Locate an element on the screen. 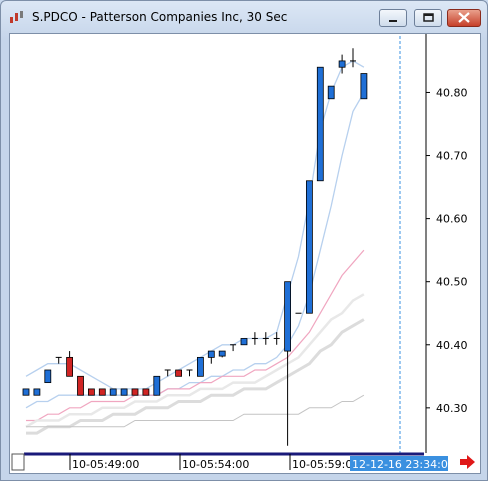 Image resolution: width=488 pixels, height=481 pixels. time-tick-label: 10-05:54:00 is located at coordinates (215, 464).